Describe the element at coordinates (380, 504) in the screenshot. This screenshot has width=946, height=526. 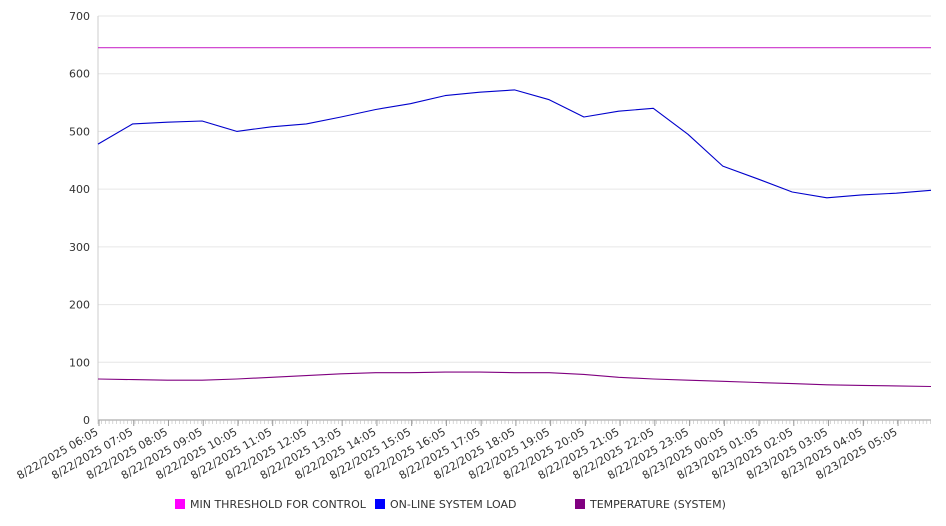
I see `legend-swatch-system-load` at that location.